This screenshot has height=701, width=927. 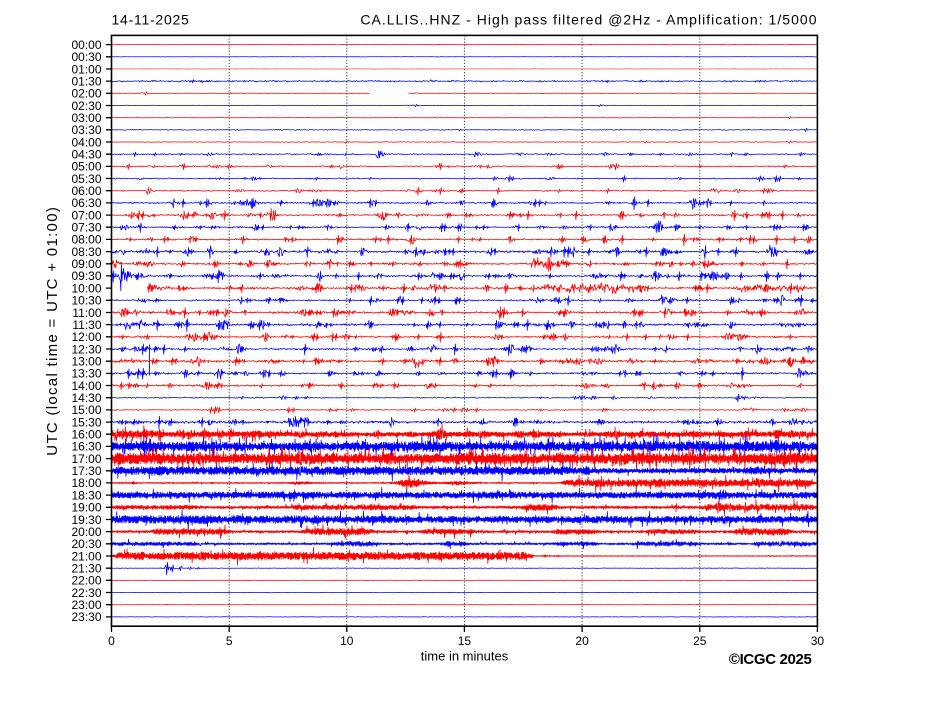 I want to click on svg-text: 14-11-2025, so click(x=151, y=20).